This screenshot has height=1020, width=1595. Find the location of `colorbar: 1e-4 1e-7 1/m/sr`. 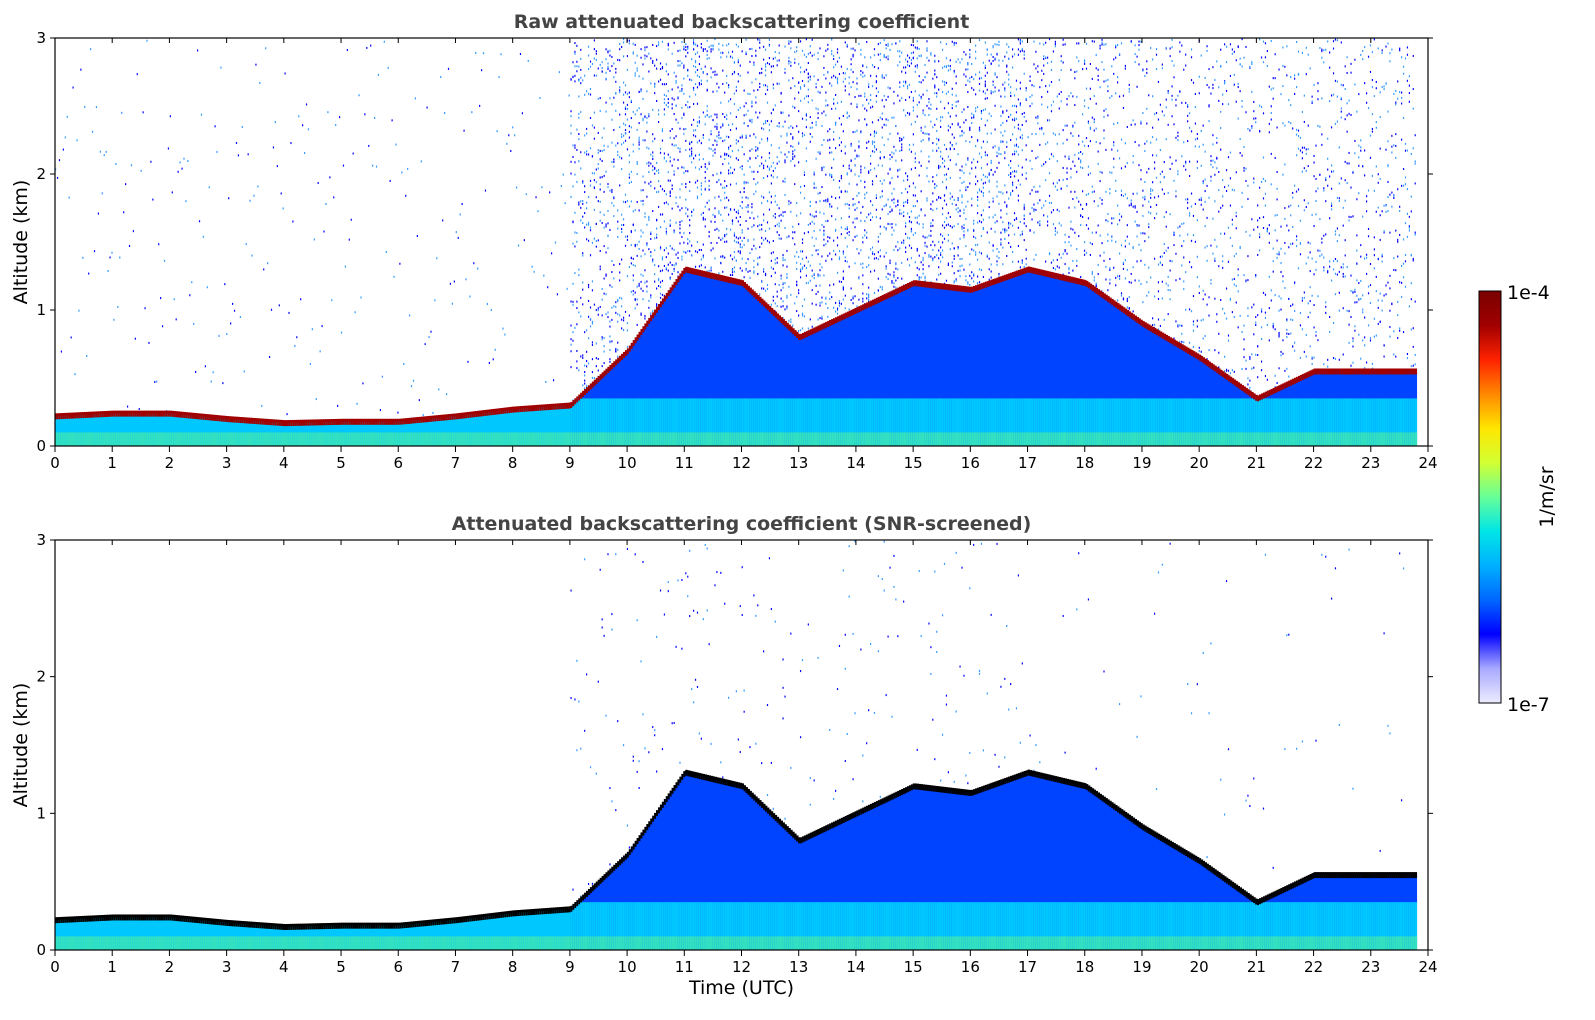

colorbar: 1e-4 1e-7 1/m/sr is located at coordinates (1518, 499).